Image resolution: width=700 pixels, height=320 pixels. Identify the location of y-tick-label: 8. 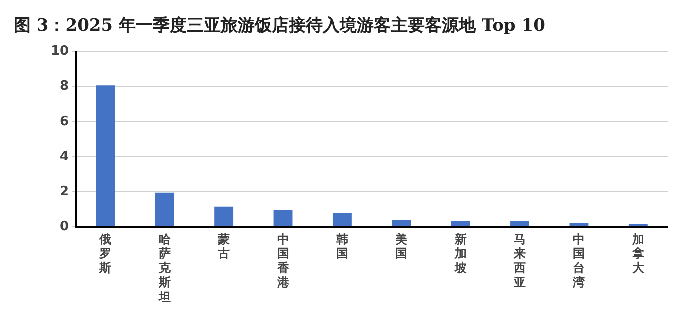
(65, 86).